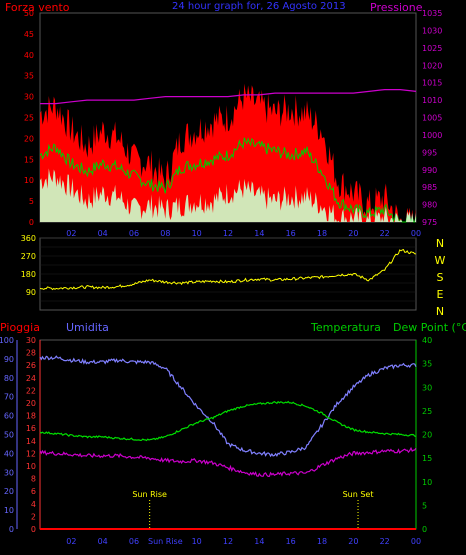 The height and width of the screenshot is (555, 466). Describe the element at coordinates (134, 541) in the screenshot. I see `bottom-x-tick-label: 06` at that location.